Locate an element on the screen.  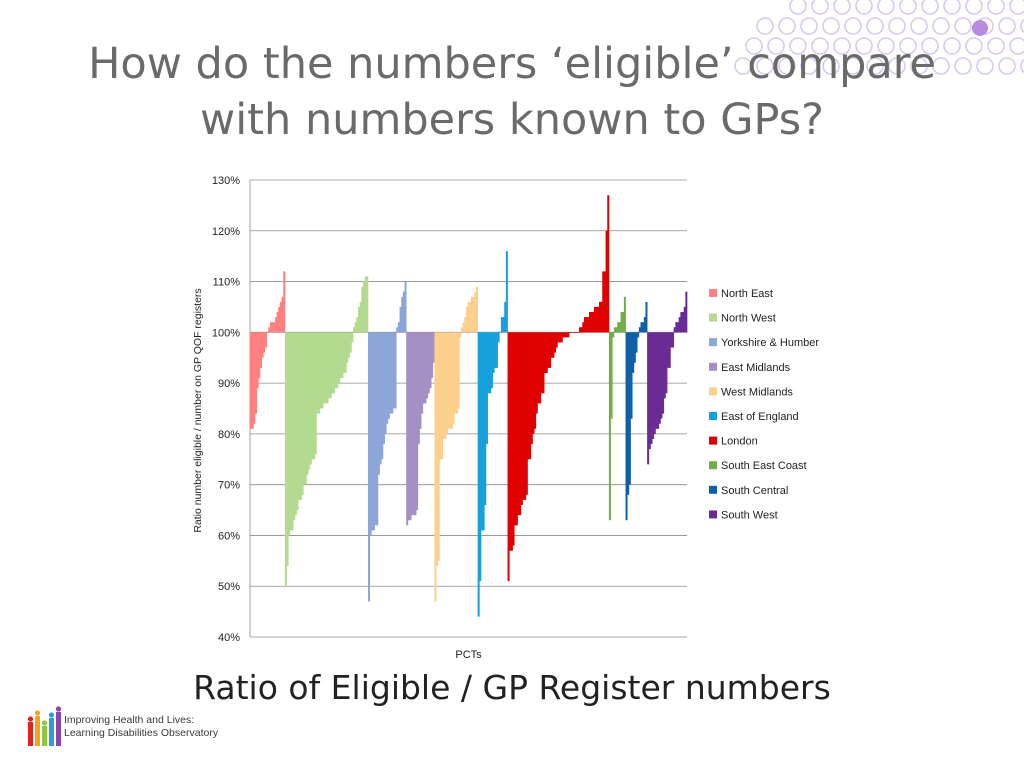
y-tick-label: 60% is located at coordinates (229, 536).